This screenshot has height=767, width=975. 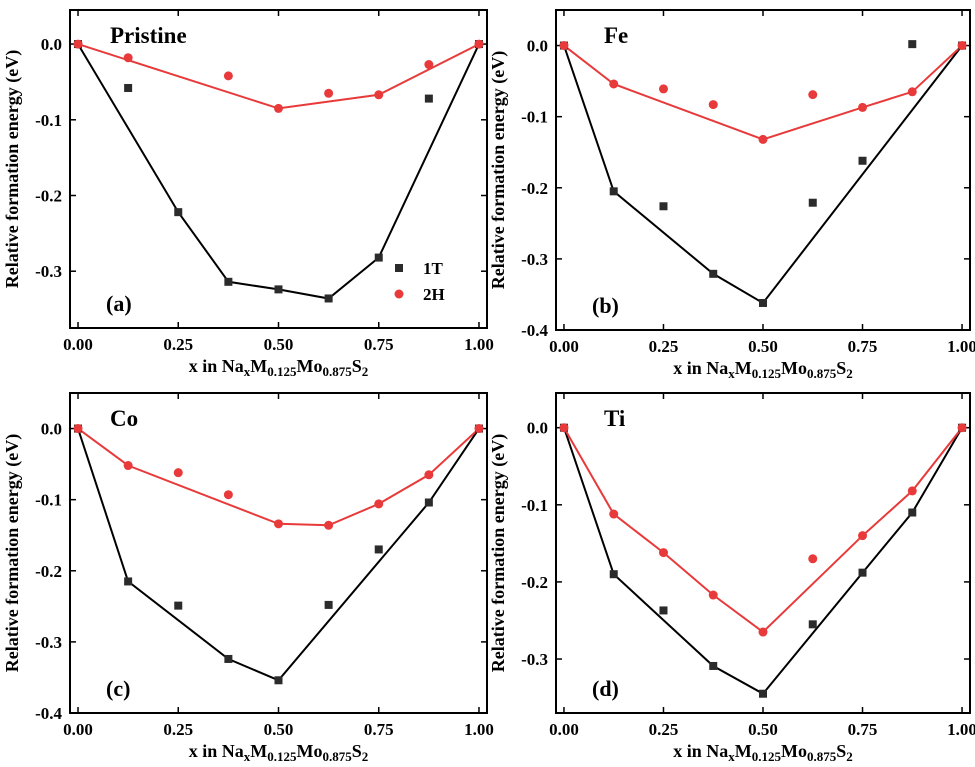 What do you see at coordinates (434, 294) in the screenshot?
I see `legend-label: 2H` at bounding box center [434, 294].